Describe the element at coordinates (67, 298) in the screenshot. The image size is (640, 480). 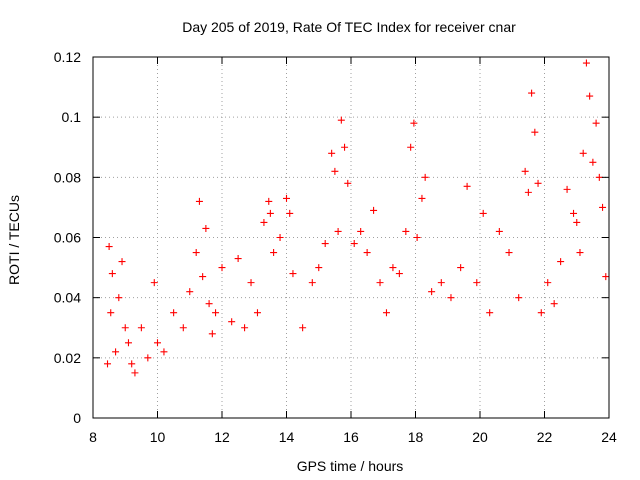
I see `y-tick-label: 0.04` at that location.